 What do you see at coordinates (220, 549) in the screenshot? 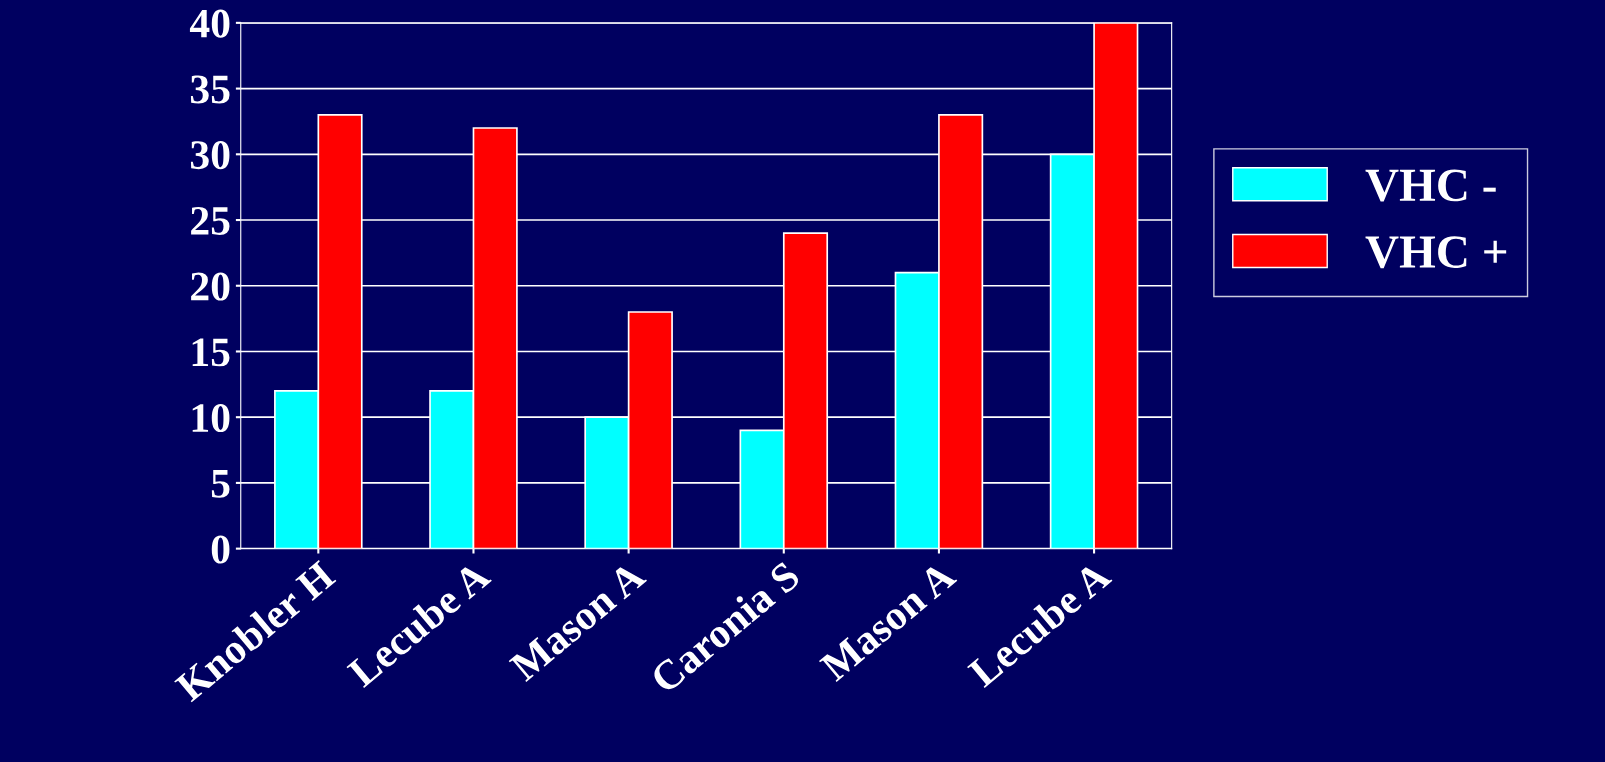
I see `y-tick-label: 0` at bounding box center [220, 549].